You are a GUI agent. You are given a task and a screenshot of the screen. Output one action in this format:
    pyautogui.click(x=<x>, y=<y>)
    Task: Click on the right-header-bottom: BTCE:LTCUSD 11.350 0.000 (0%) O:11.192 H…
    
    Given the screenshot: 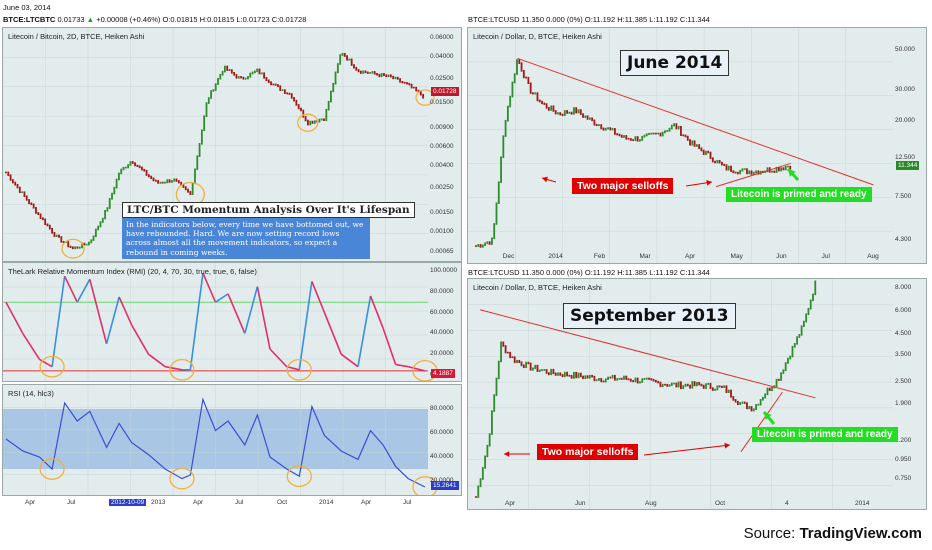 What is the action you would take?
    pyautogui.click(x=589, y=272)
    